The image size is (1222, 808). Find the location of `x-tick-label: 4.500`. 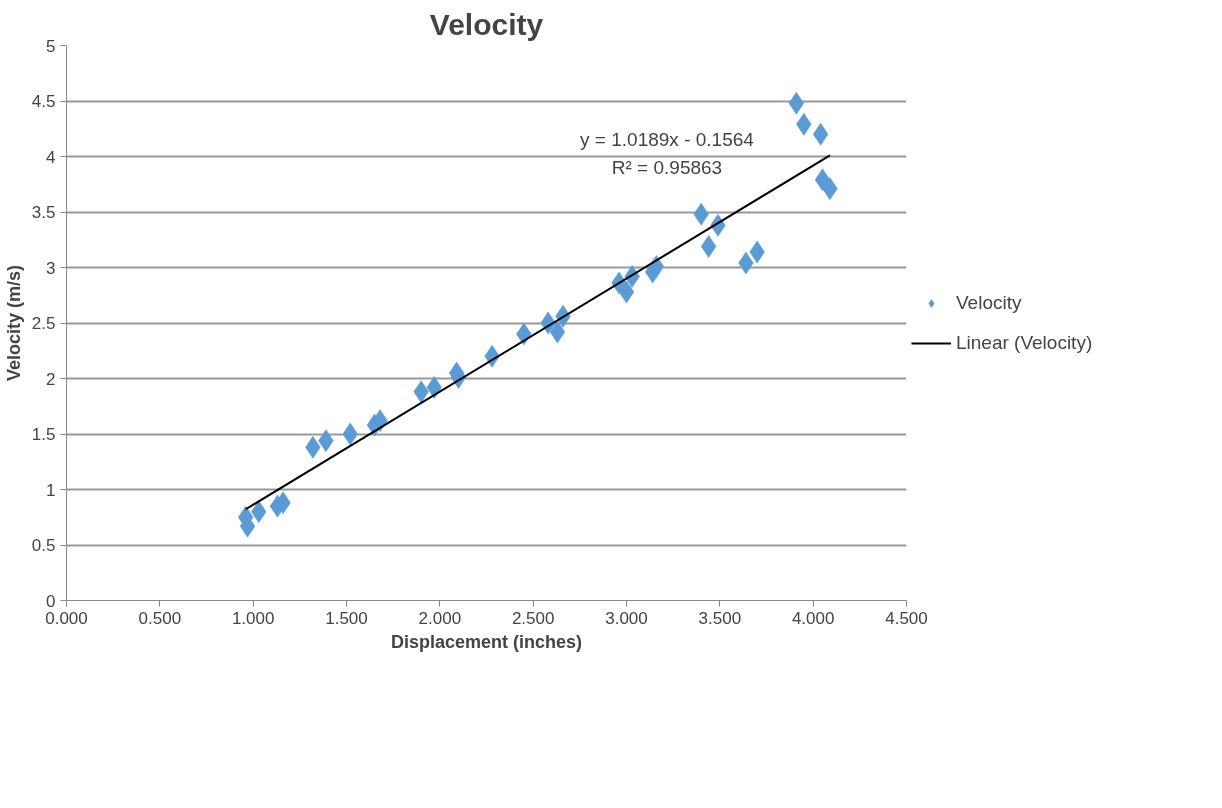

x-tick-label: 4.500 is located at coordinates (906, 618).